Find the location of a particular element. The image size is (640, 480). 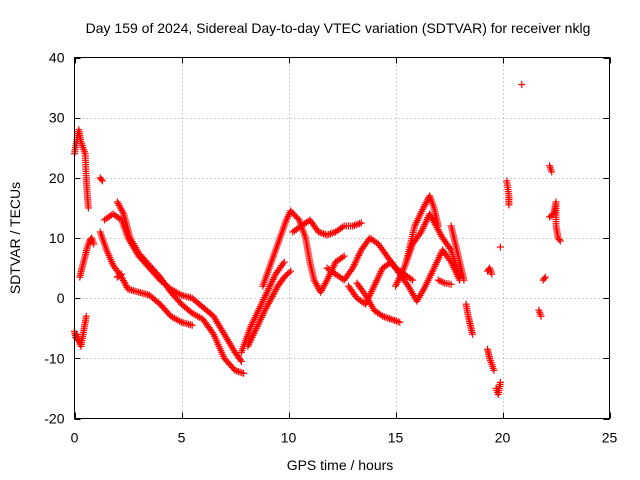

y-tick-label: -20 is located at coordinates (54, 419).